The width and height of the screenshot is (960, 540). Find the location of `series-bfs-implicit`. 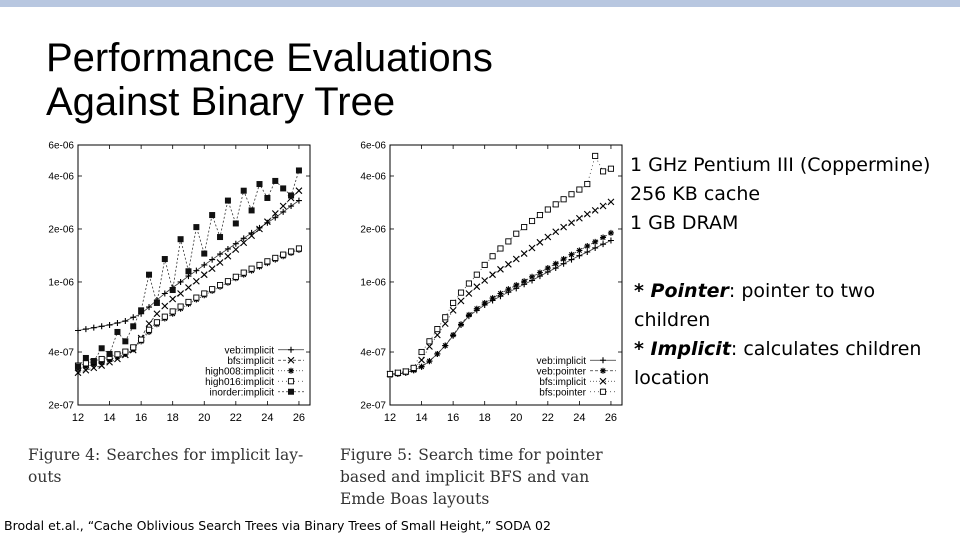

series-bfs-implicit is located at coordinates (188, 282).